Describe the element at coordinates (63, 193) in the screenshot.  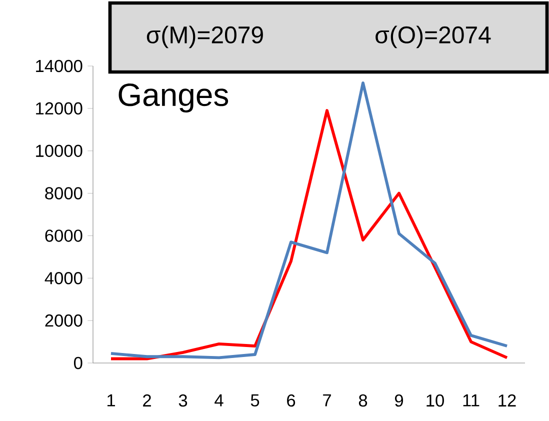
I see `y-tick-label: 8000` at that location.